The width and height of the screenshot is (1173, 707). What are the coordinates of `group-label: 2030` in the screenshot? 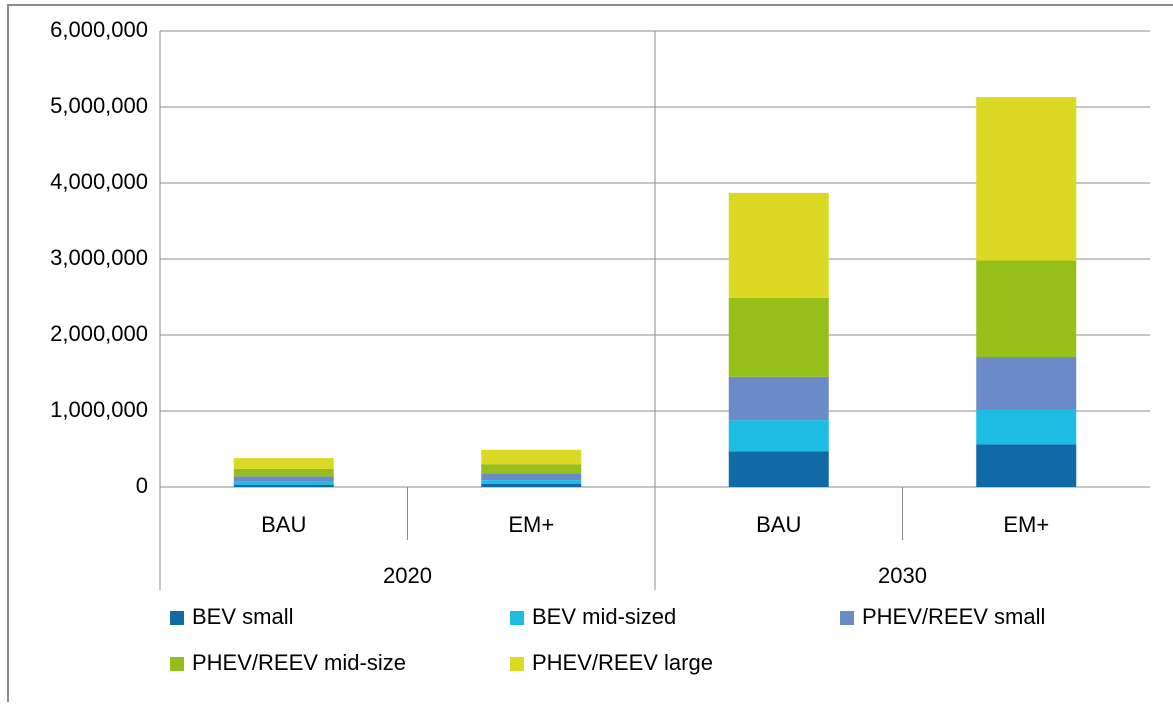 It's located at (902, 575).